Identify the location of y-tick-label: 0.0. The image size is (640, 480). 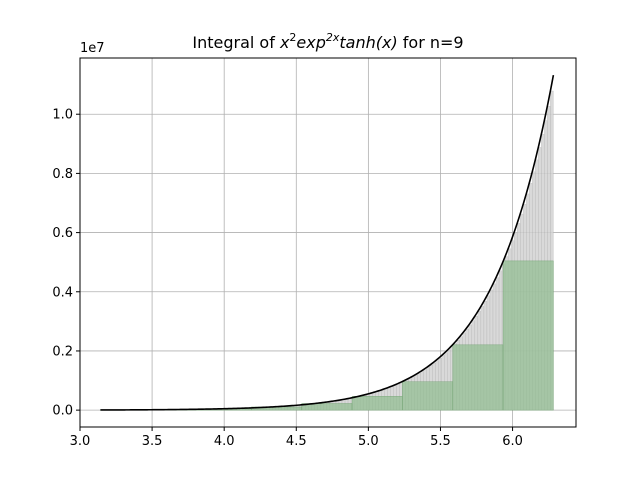
(62, 411).